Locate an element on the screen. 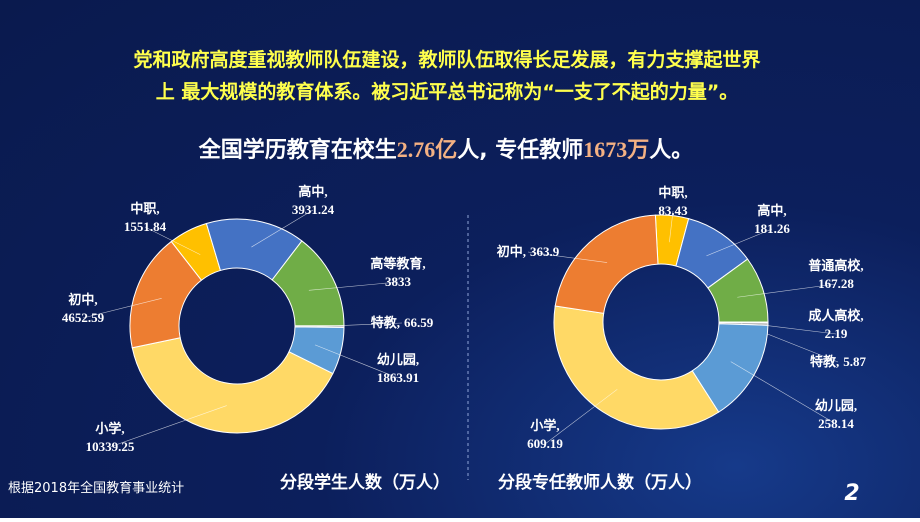  value-label: 2.19 is located at coordinates (836, 333).